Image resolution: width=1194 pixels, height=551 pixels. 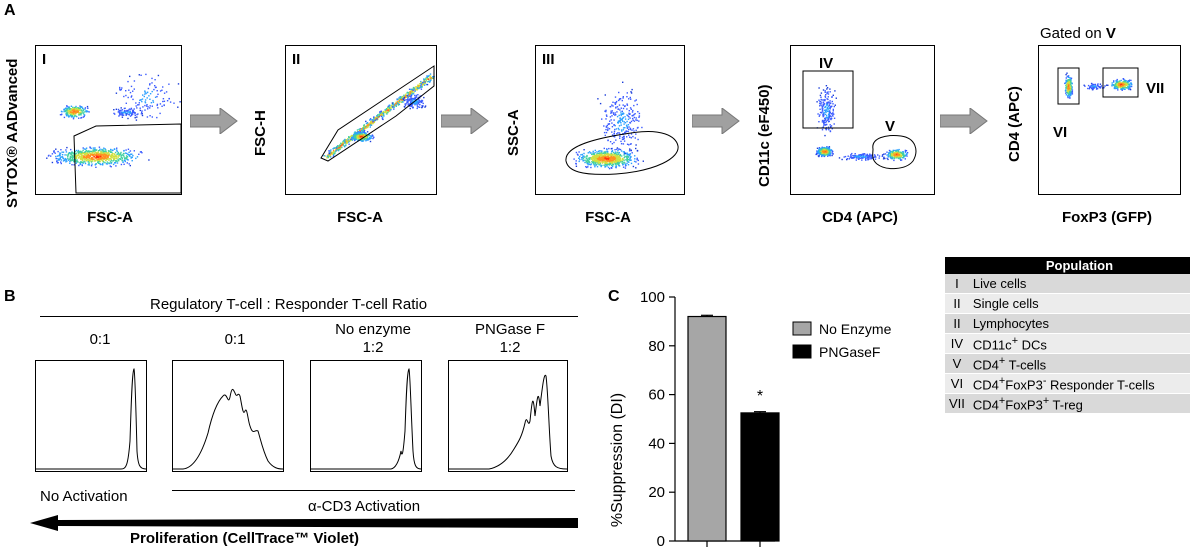 I want to click on row-num: IV, so click(x=957, y=343).